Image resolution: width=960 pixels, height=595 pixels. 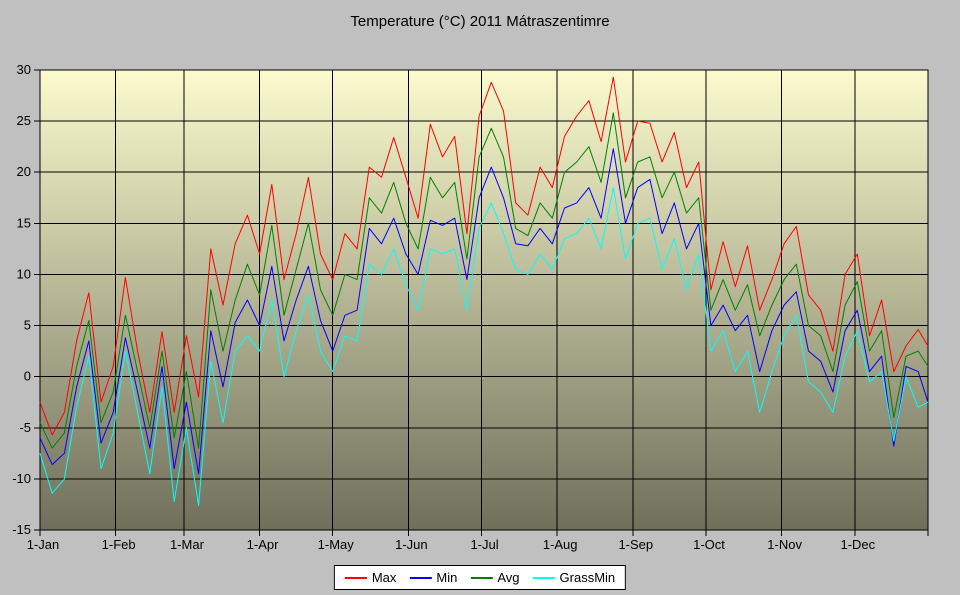 I want to click on x-tick-label: 1-Jul, so click(x=484, y=544).